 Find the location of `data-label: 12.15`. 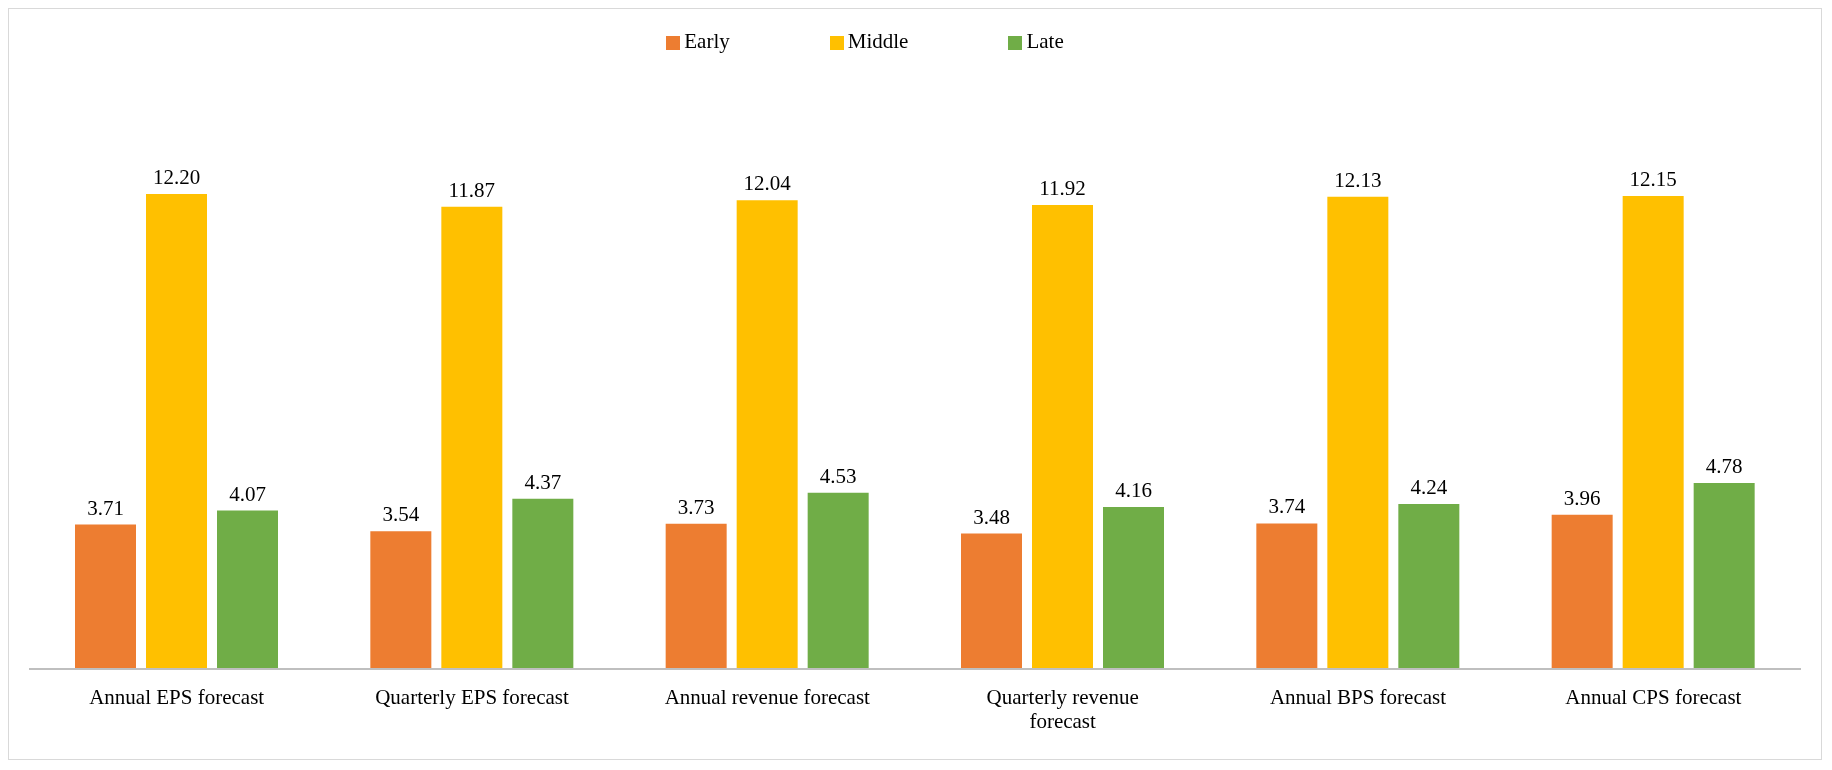

data-label: 12.15 is located at coordinates (1653, 178).